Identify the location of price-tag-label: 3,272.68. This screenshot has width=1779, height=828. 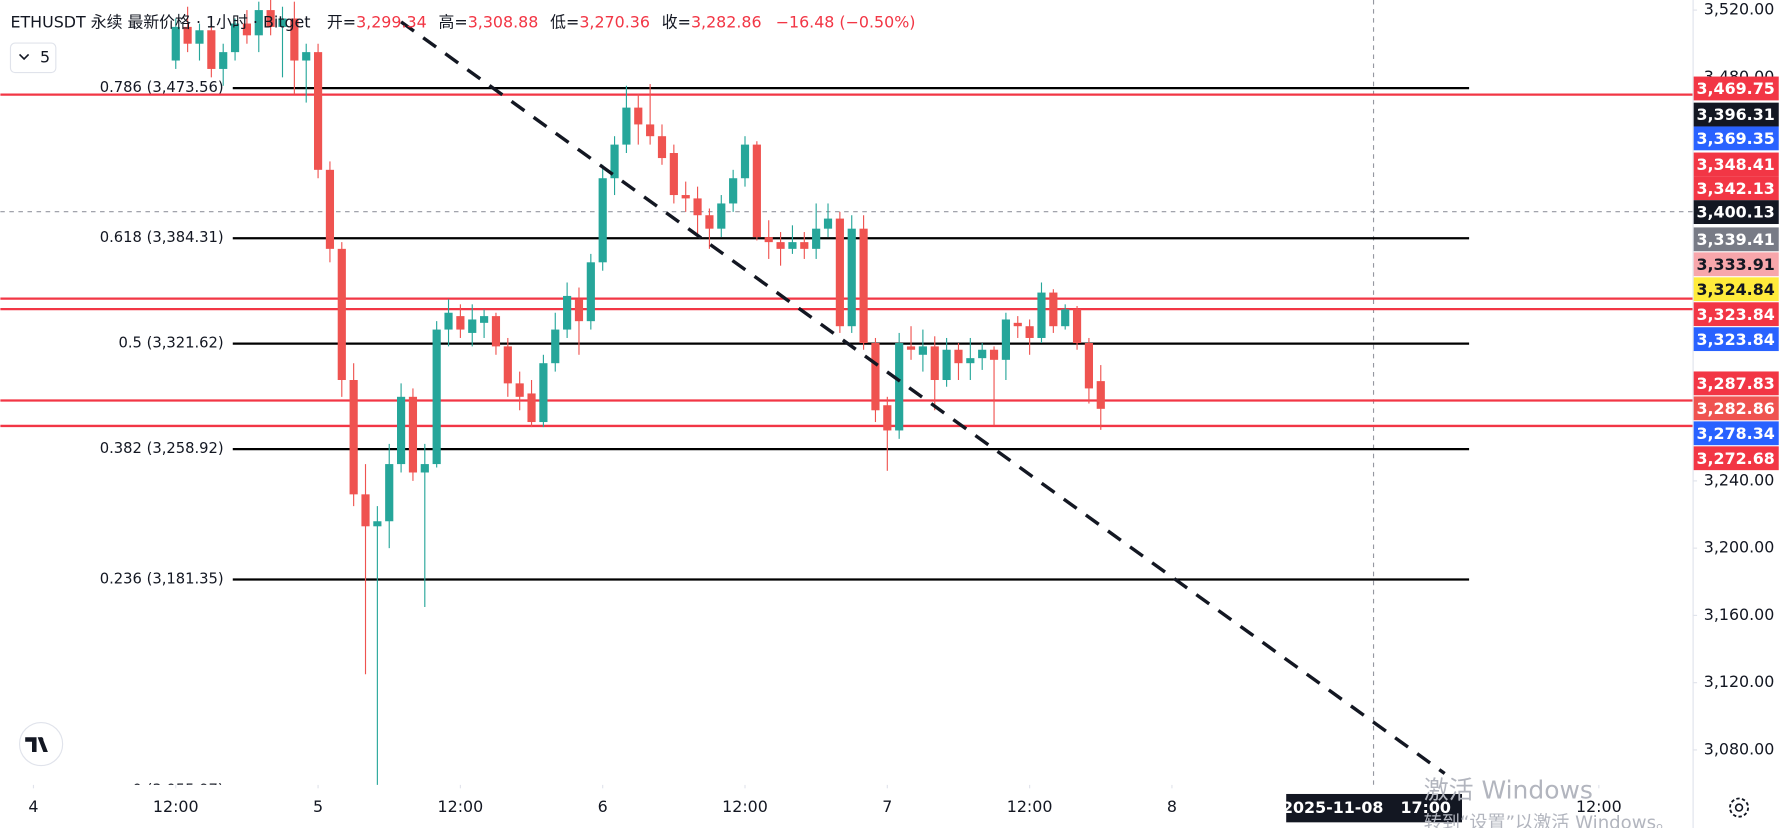
(1736, 458).